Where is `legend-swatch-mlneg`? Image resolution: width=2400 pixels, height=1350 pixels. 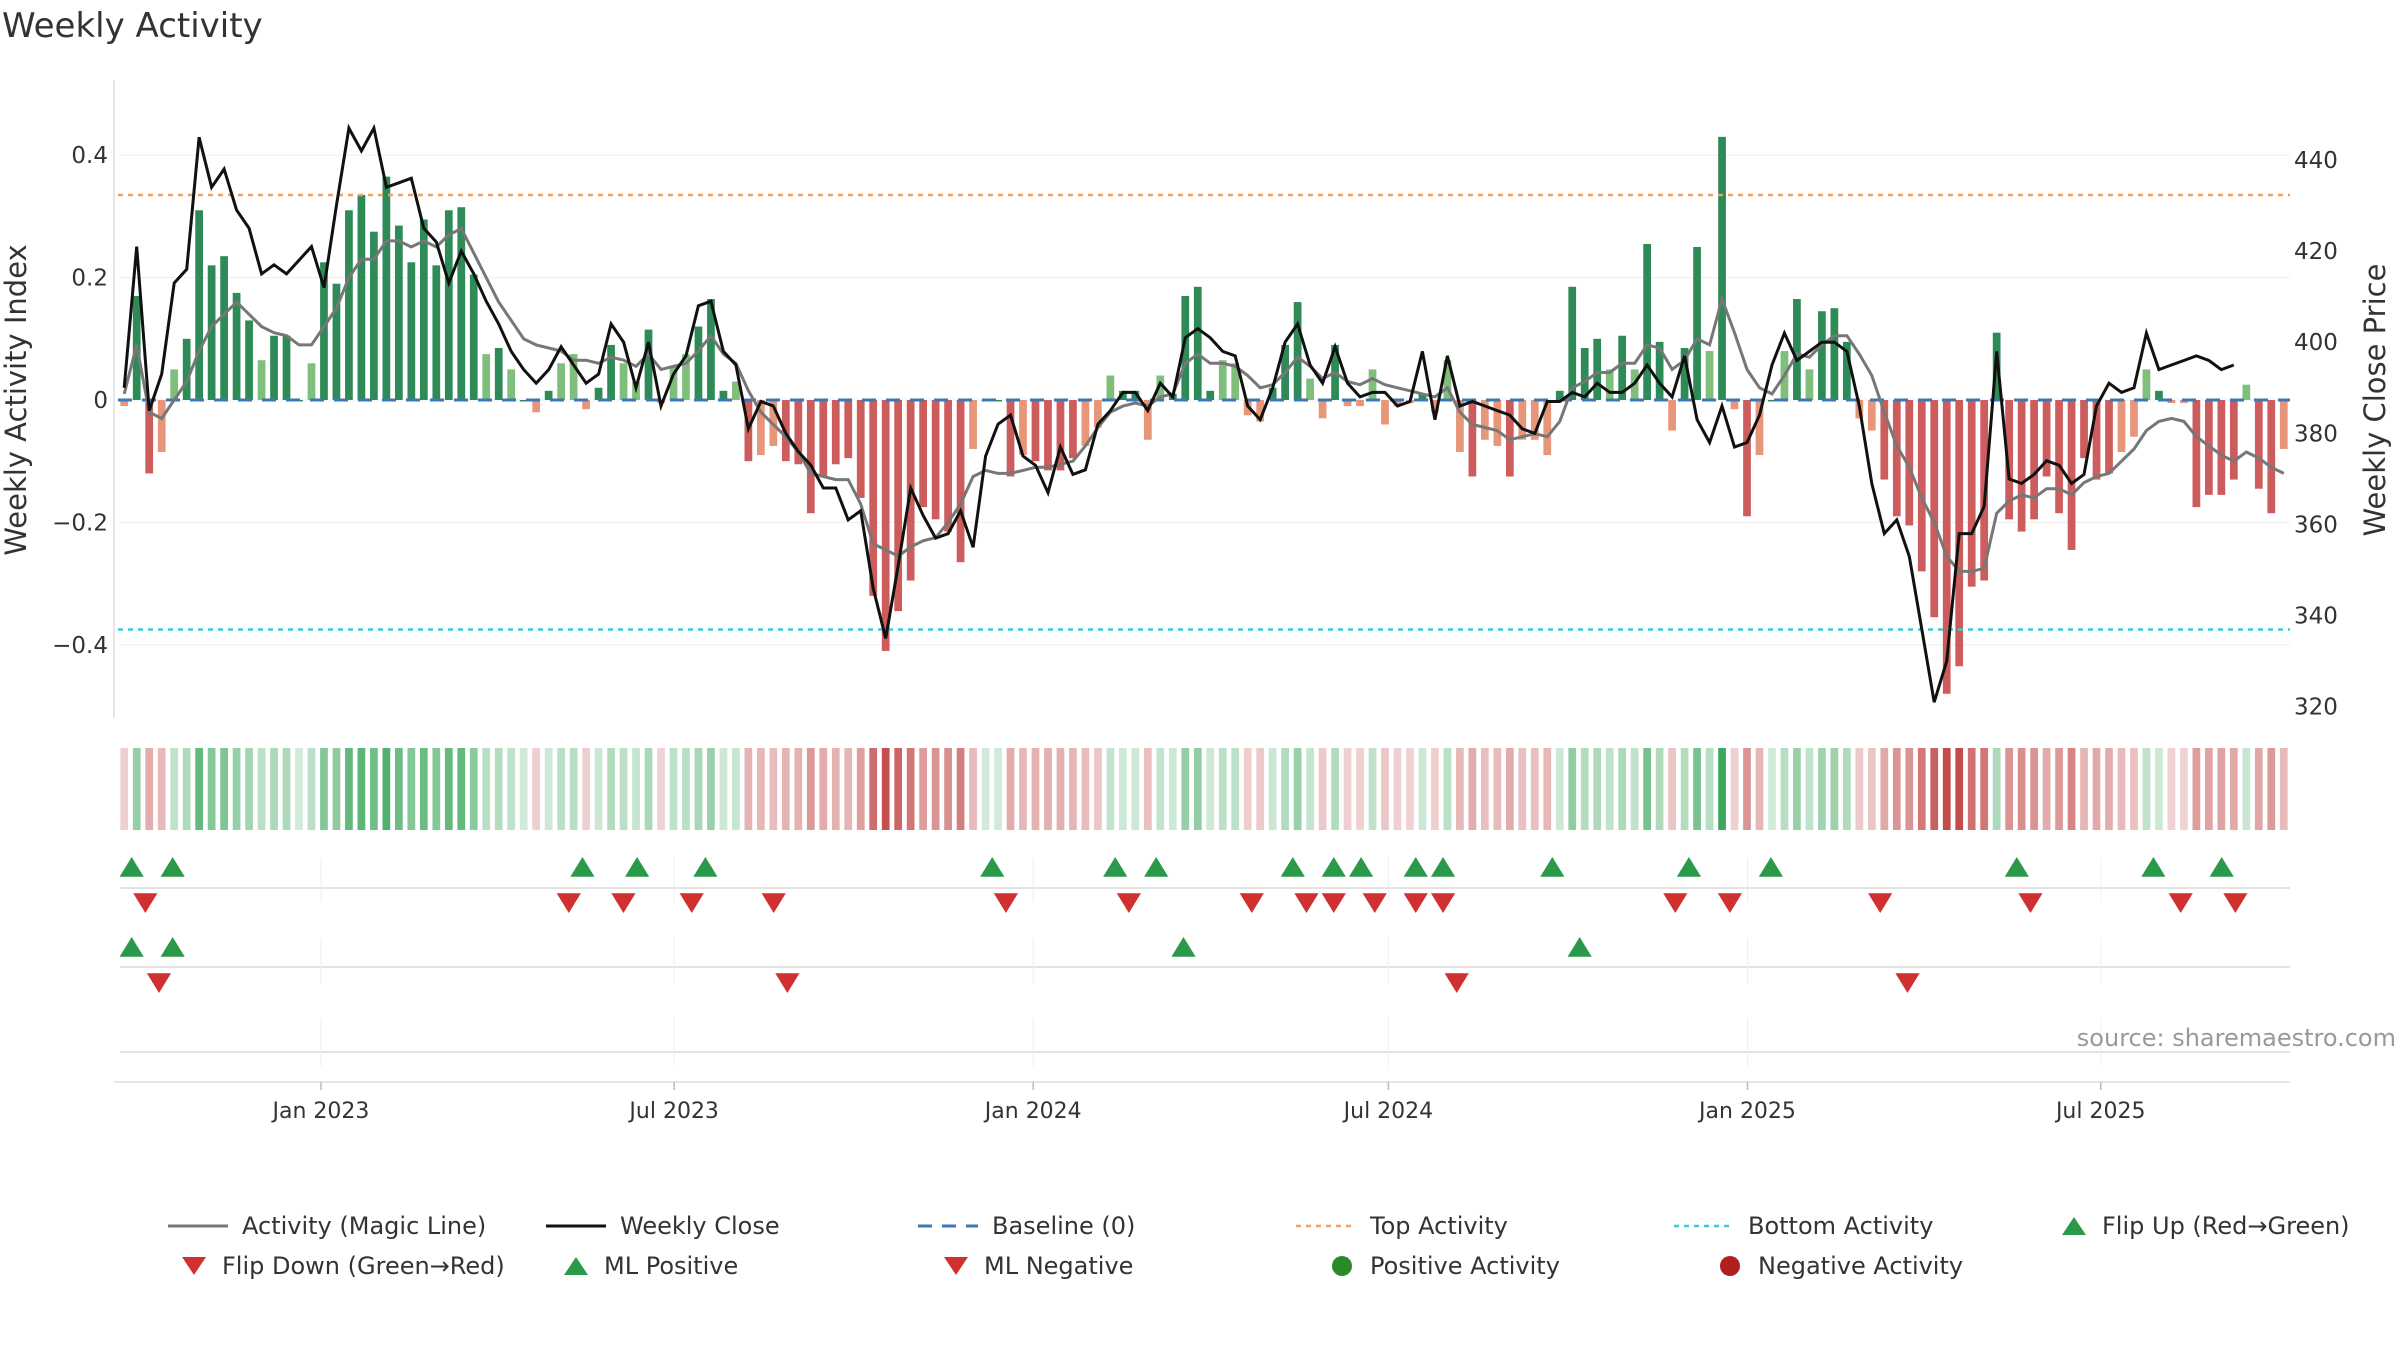 legend-swatch-mlneg is located at coordinates (956, 1266).